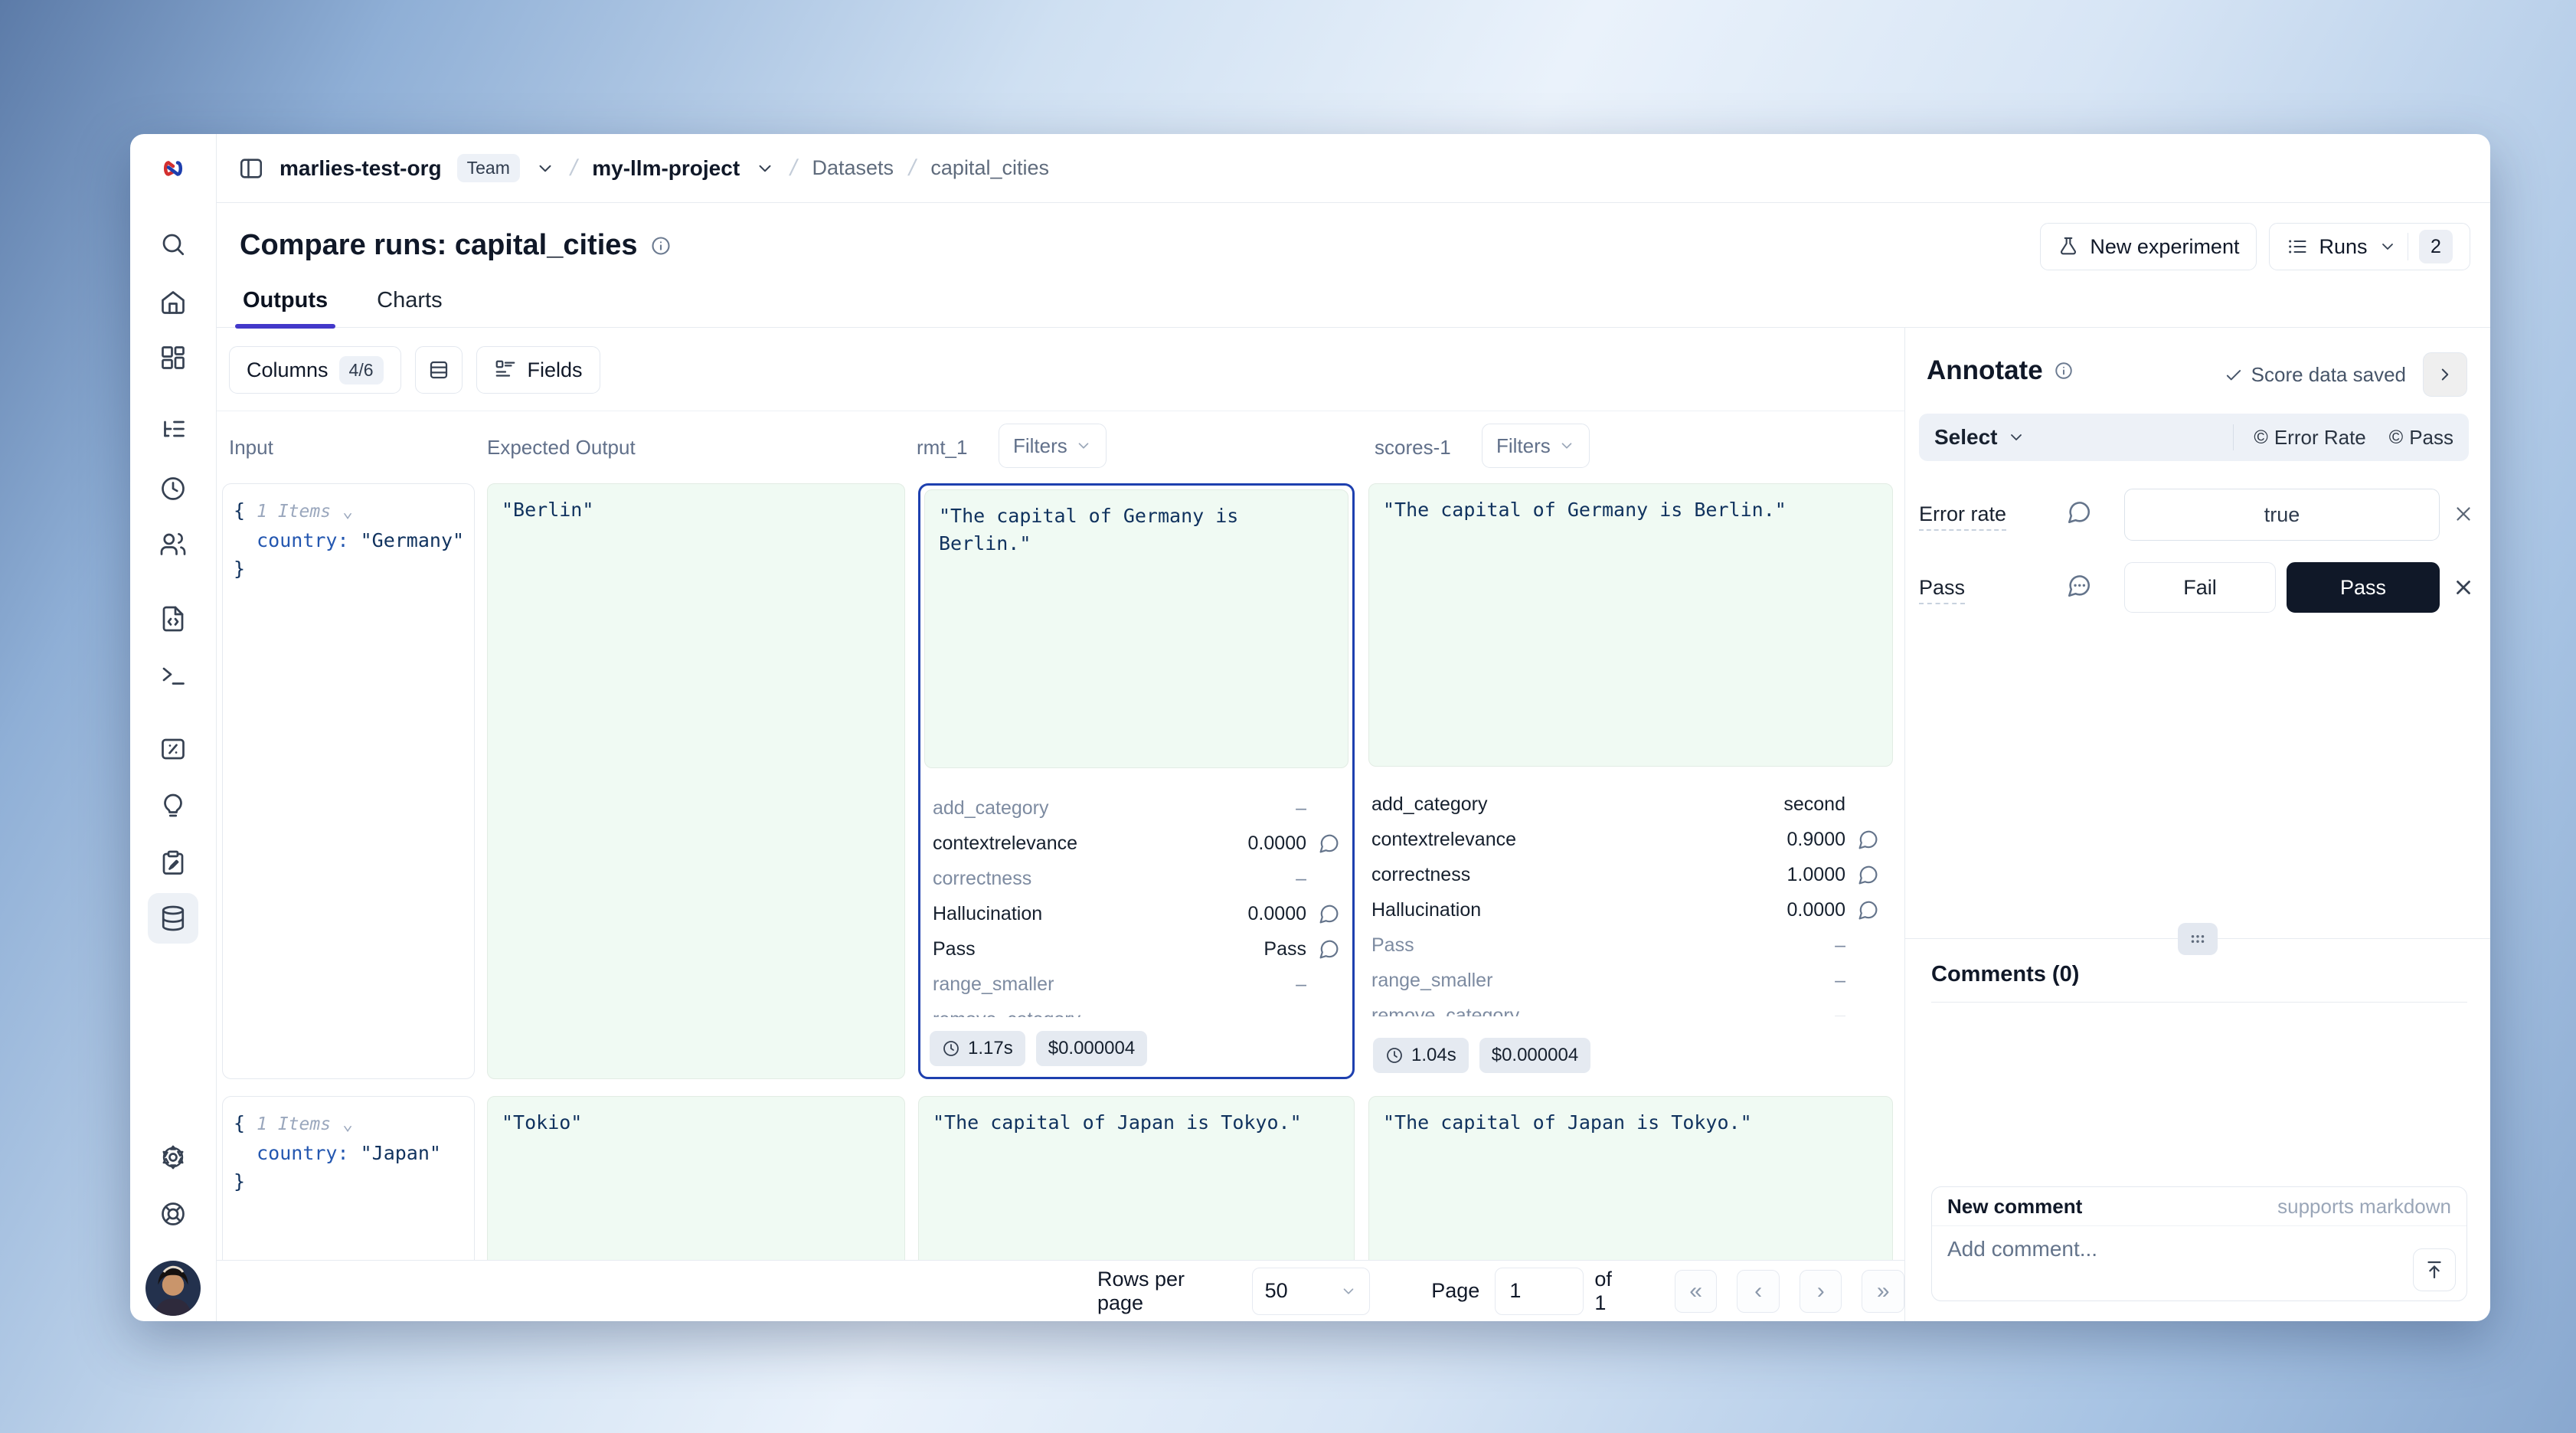 The width and height of the screenshot is (2576, 1433). Describe the element at coordinates (696, 1178) in the screenshot. I see `expected-output-cell: "Tokio"` at that location.